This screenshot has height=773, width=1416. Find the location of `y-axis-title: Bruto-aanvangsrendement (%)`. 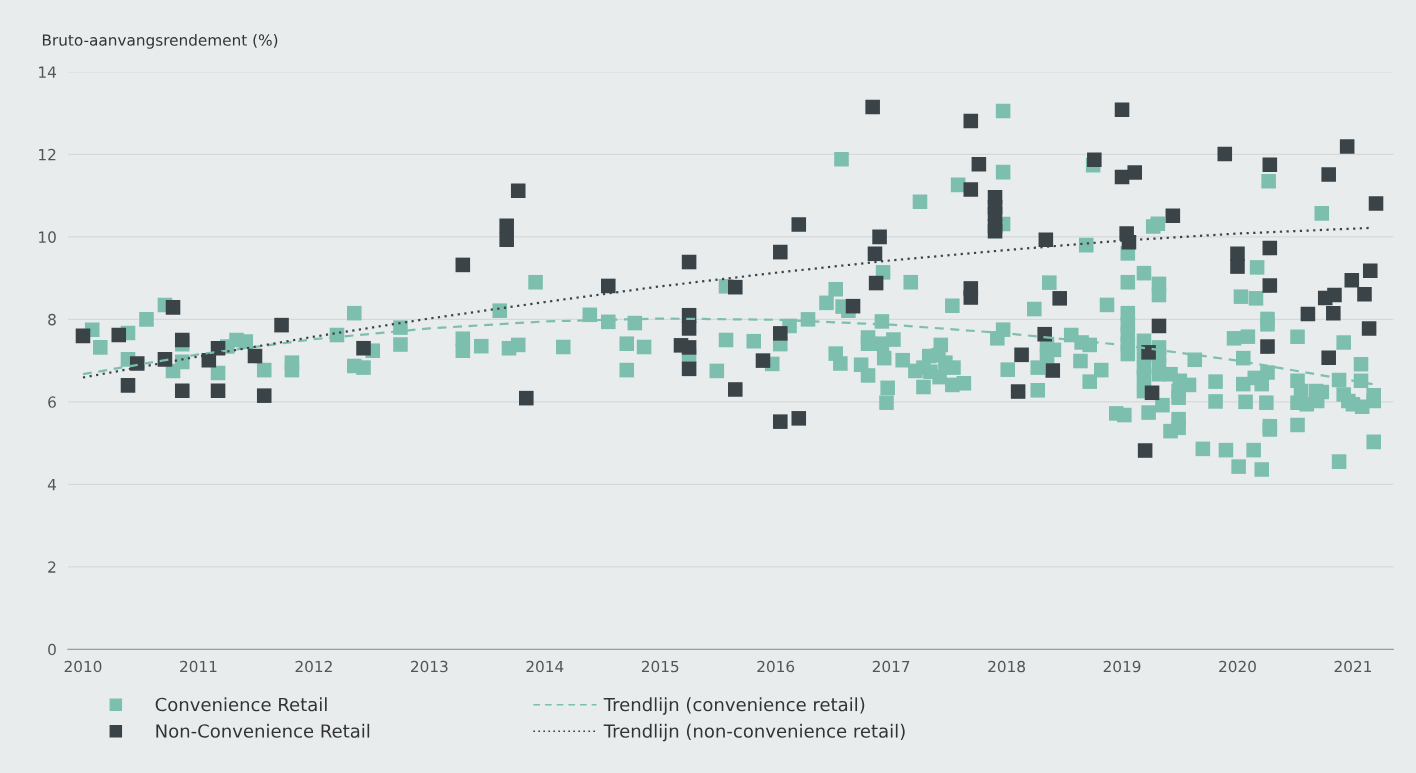

y-axis-title: Bruto-aanvangsrendement (%) is located at coordinates (160, 41).